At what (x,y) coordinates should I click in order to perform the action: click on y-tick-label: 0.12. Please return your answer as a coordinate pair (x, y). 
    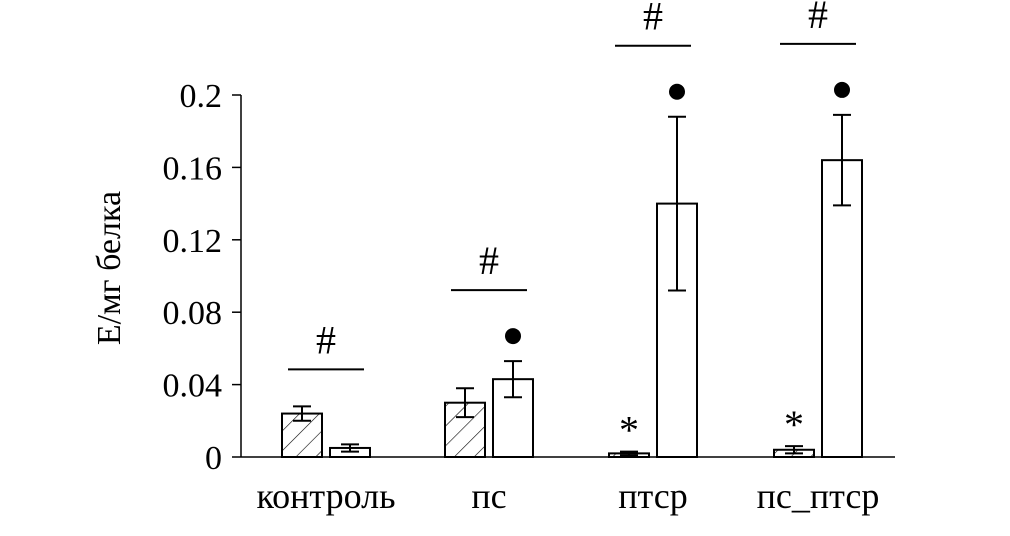
    Looking at the image, I should click on (193, 241).